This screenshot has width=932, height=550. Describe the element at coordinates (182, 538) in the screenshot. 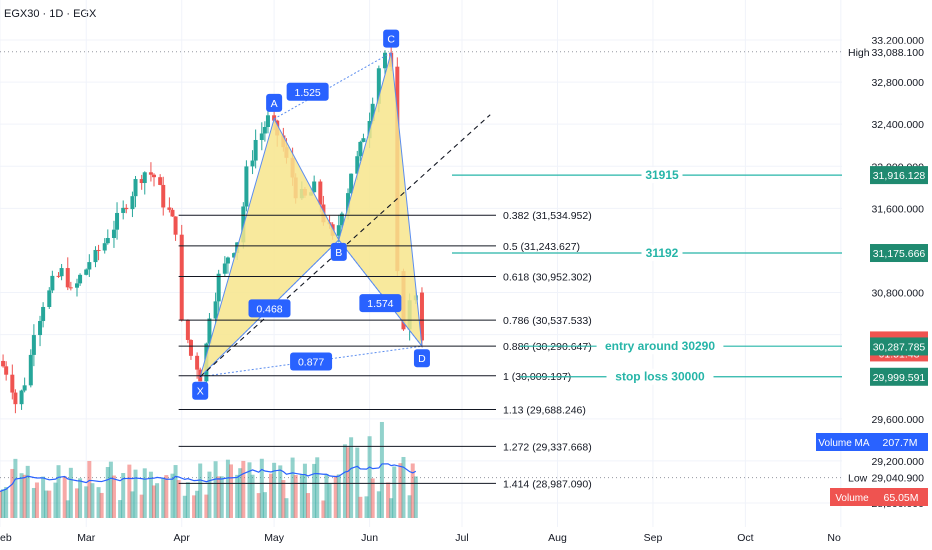

I see `x-tick-label: Apr` at that location.